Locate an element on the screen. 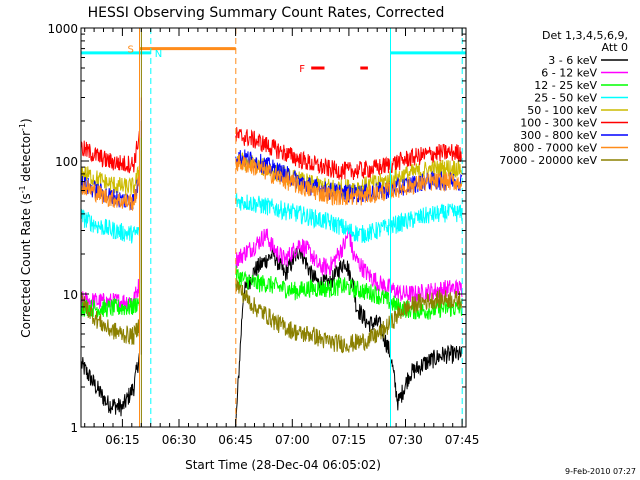 This screenshot has width=640, height=480. x-tick-label: 06:45 is located at coordinates (235, 440).